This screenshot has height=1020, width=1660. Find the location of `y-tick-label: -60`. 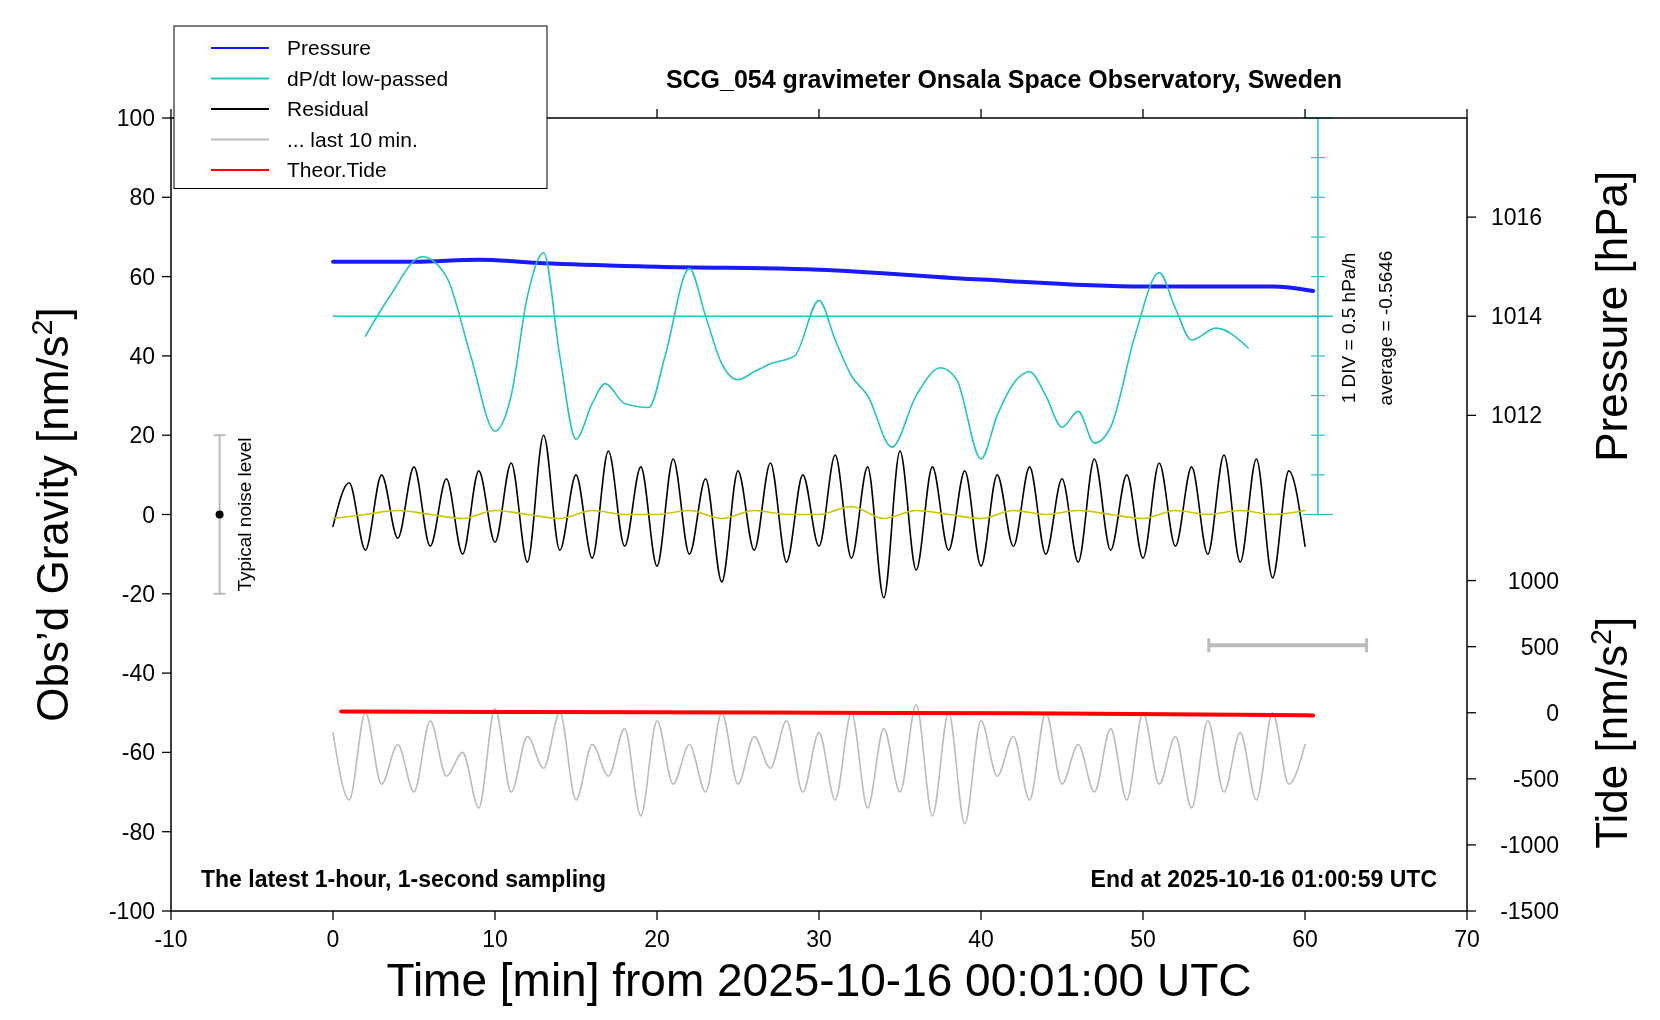

y-tick-label: -60 is located at coordinates (138, 752).